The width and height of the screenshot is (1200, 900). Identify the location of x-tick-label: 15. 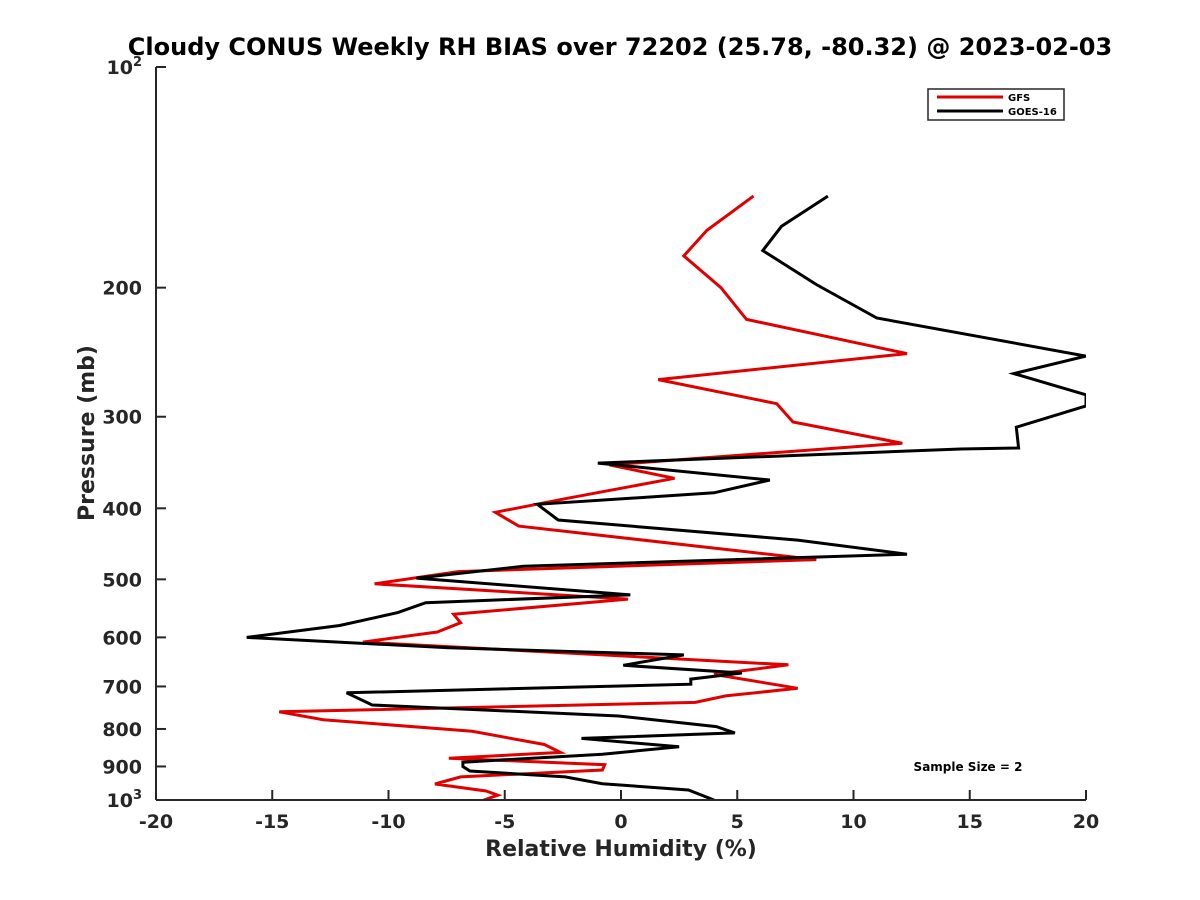
(970, 822).